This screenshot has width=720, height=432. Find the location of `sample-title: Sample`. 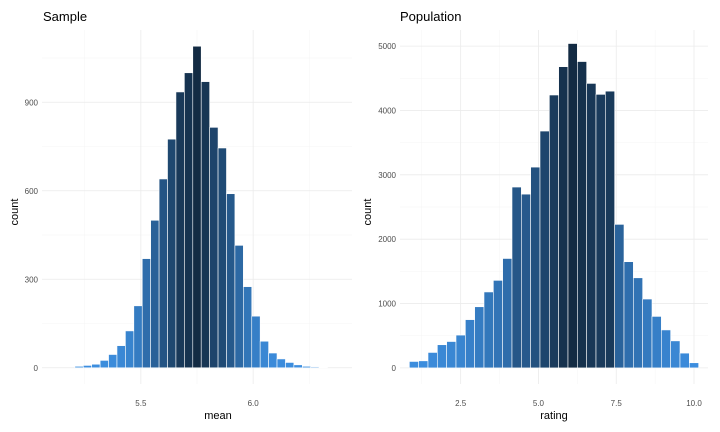

sample-title: Sample is located at coordinates (65, 16).